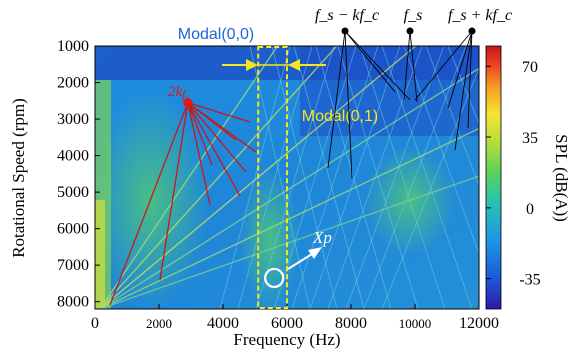 The image size is (576, 359). Describe the element at coordinates (315, 253) in the screenshot. I see `xp-arrow-head` at that location.